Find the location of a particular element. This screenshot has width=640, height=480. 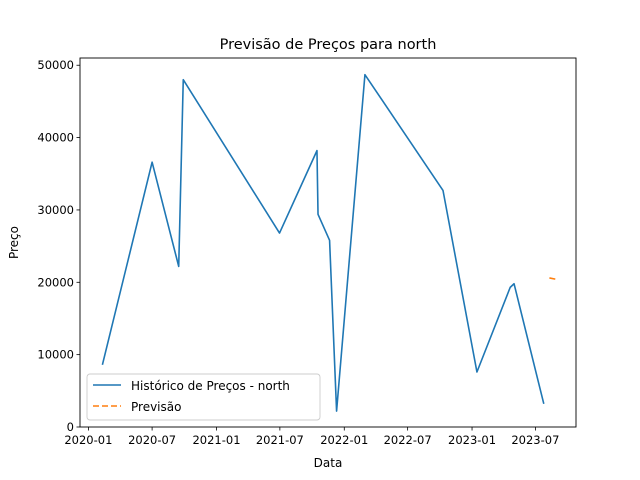

chart-title: Previsão de Preços para north is located at coordinates (328, 45).